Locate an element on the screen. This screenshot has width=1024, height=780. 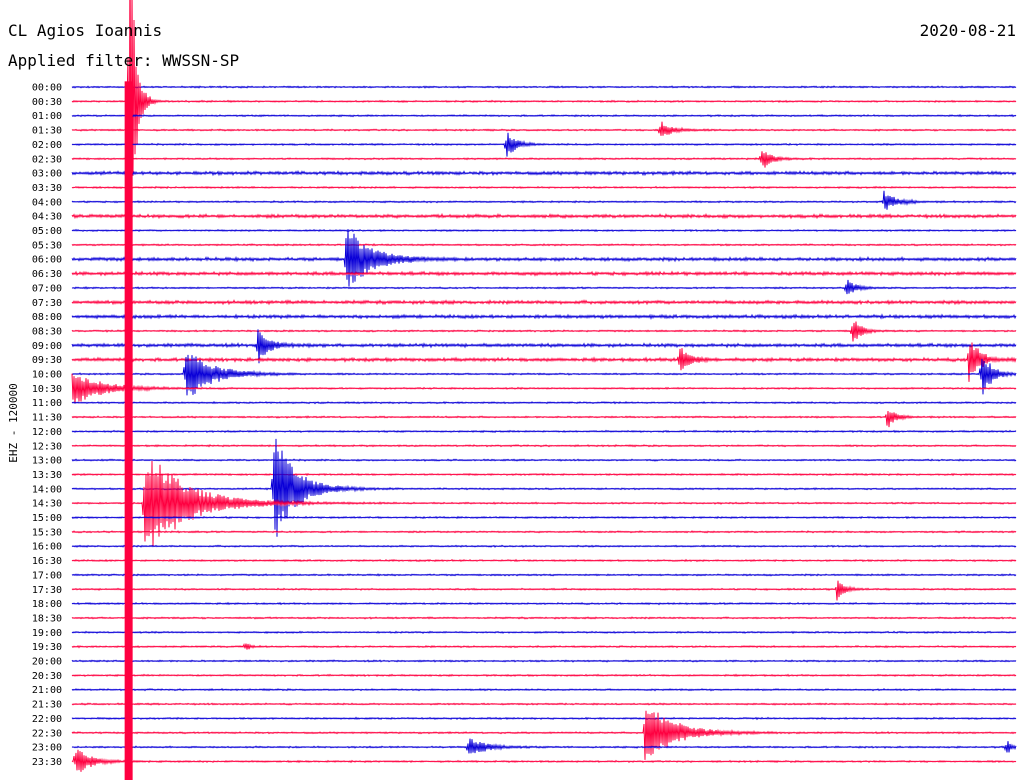
time-label: 09:00 is located at coordinates (47, 346).